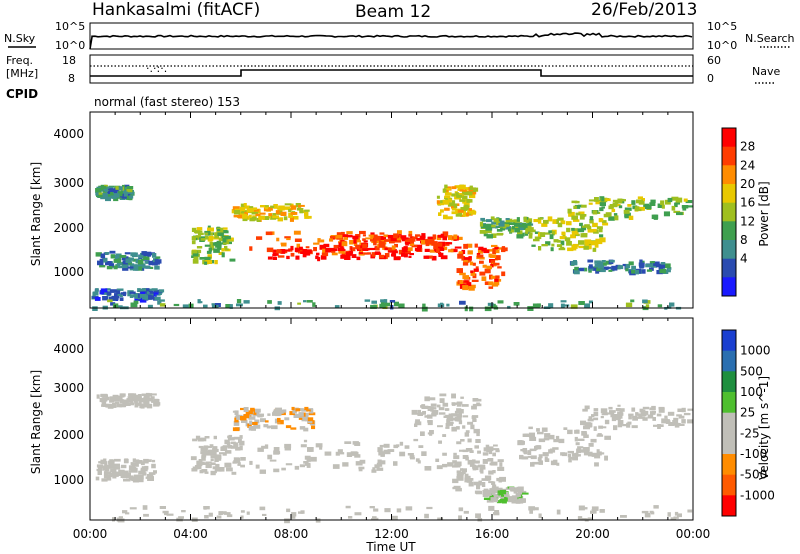 The image size is (800, 554). What do you see at coordinates (190, 534) in the screenshot?
I see `x-tick-label: 04:00` at bounding box center [190, 534].